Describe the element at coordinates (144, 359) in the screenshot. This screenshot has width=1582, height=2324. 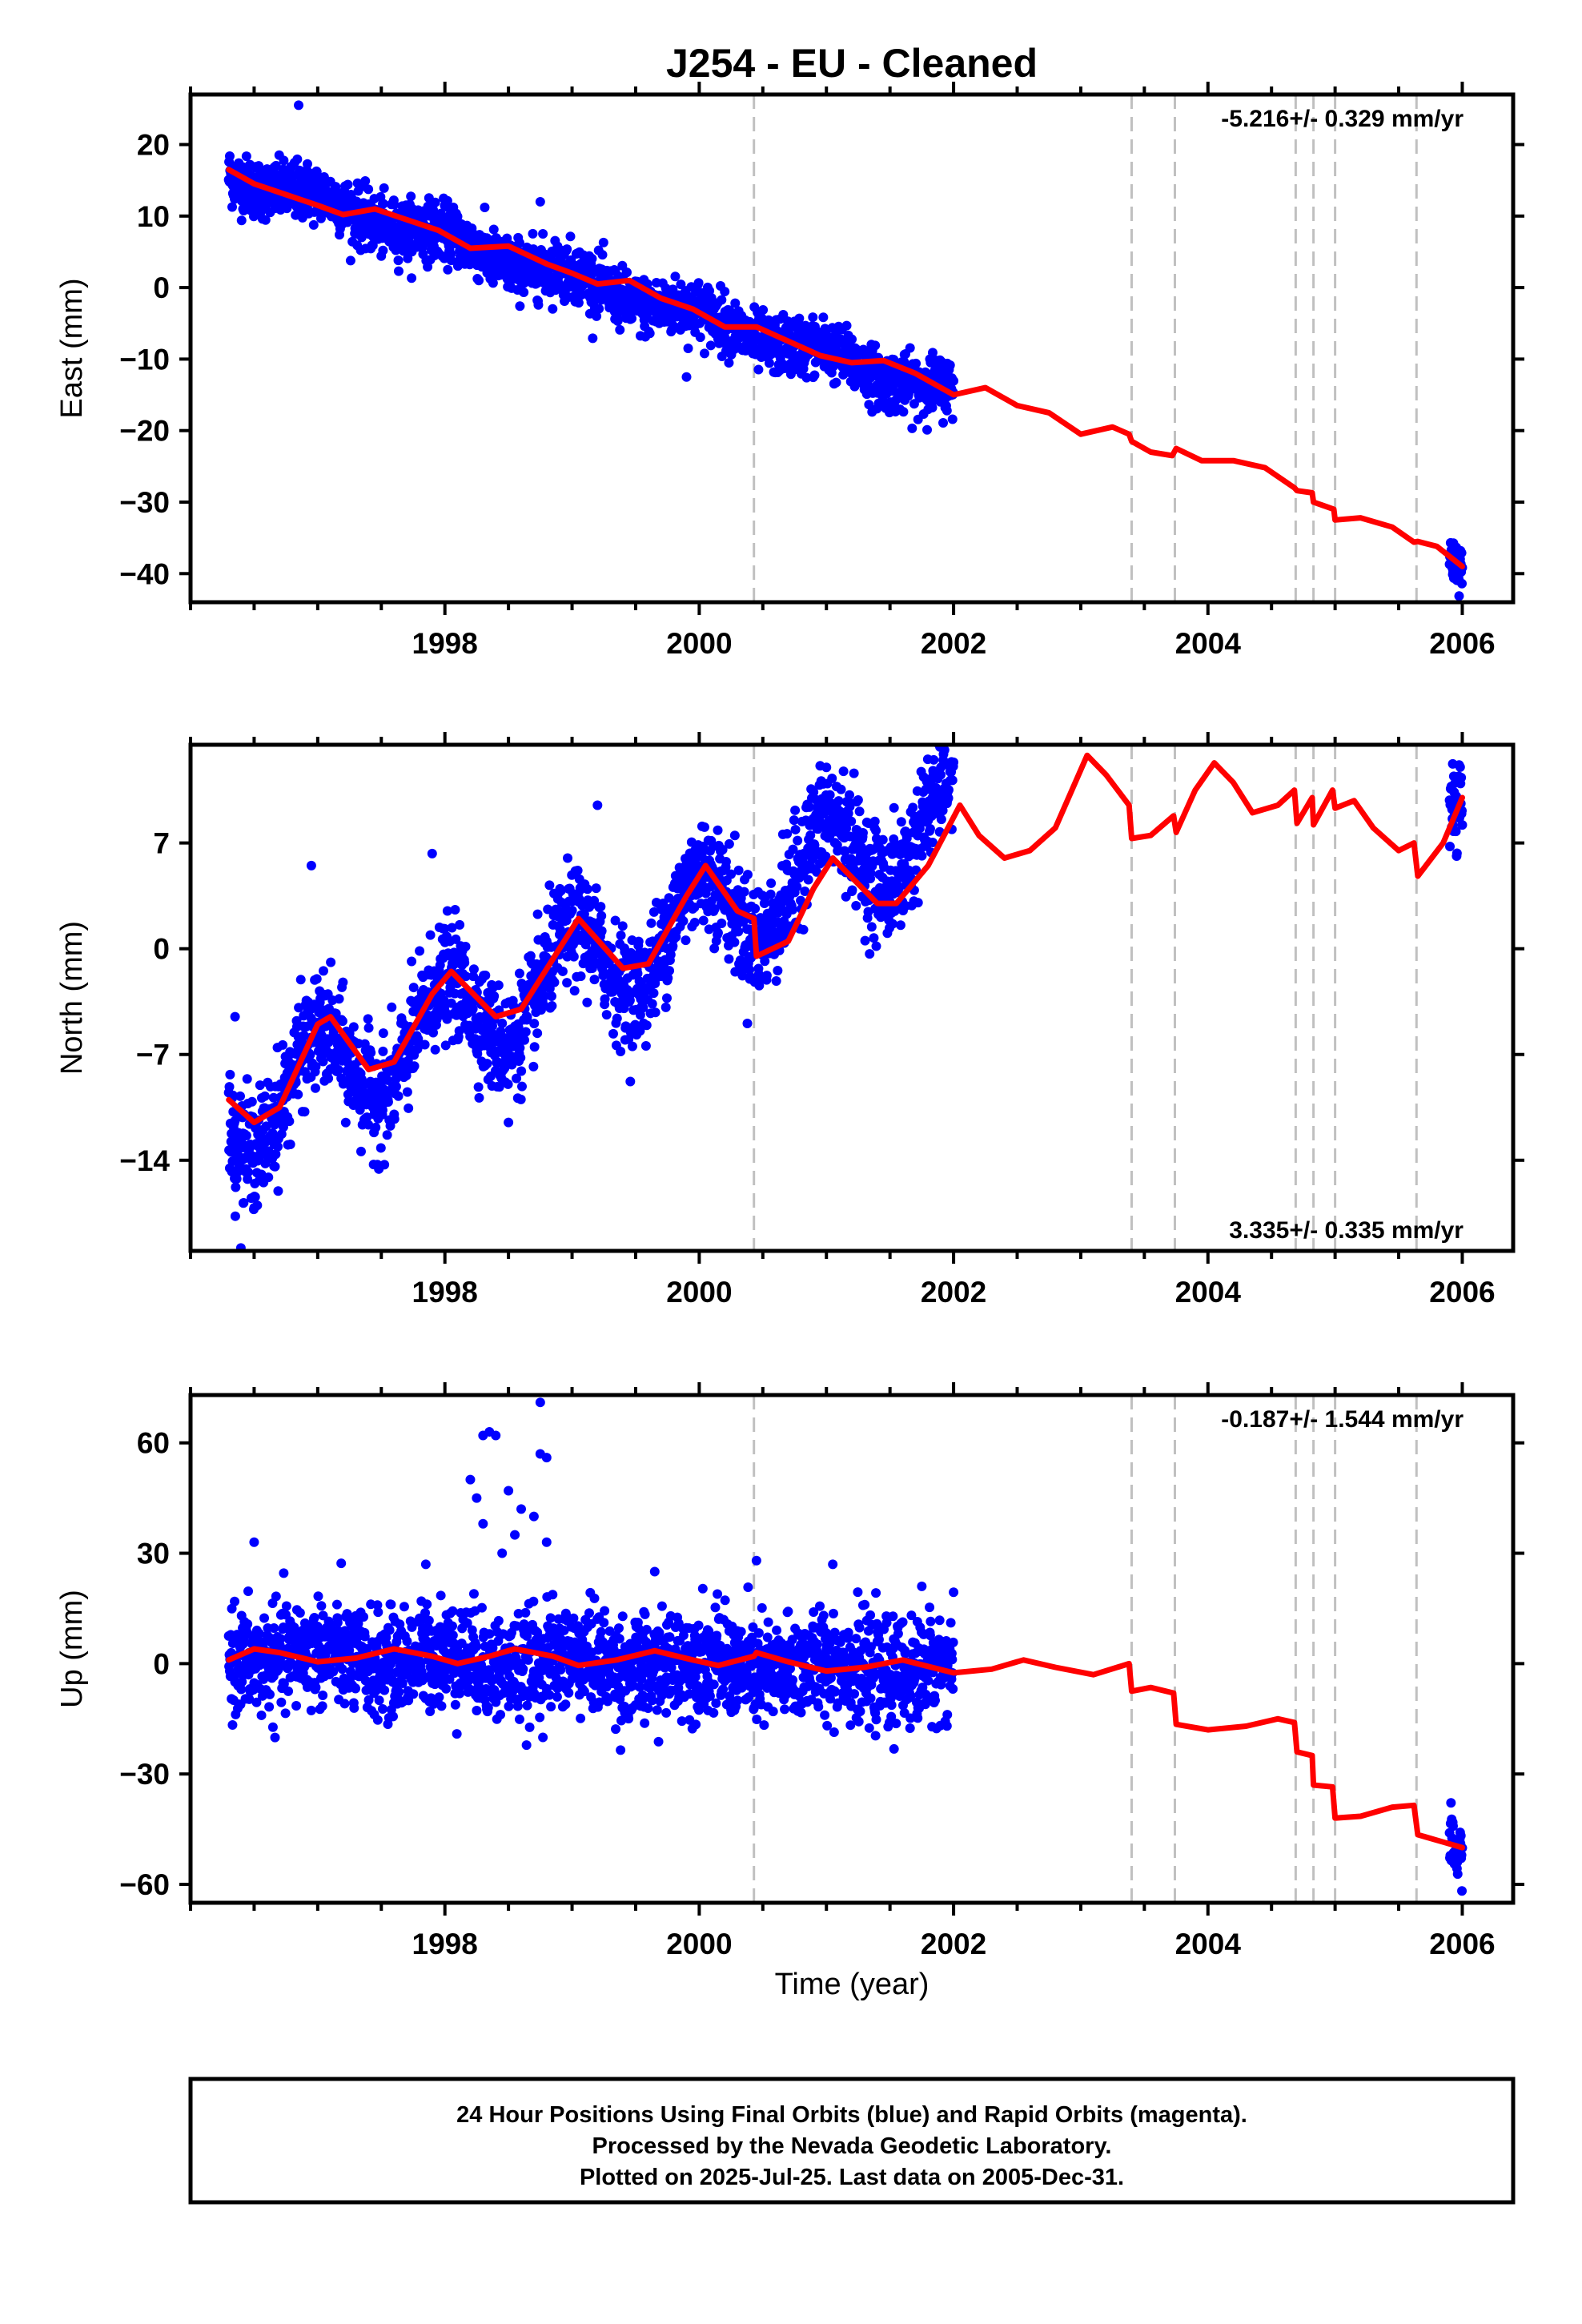
I see `y-tick-label: −10` at that location.